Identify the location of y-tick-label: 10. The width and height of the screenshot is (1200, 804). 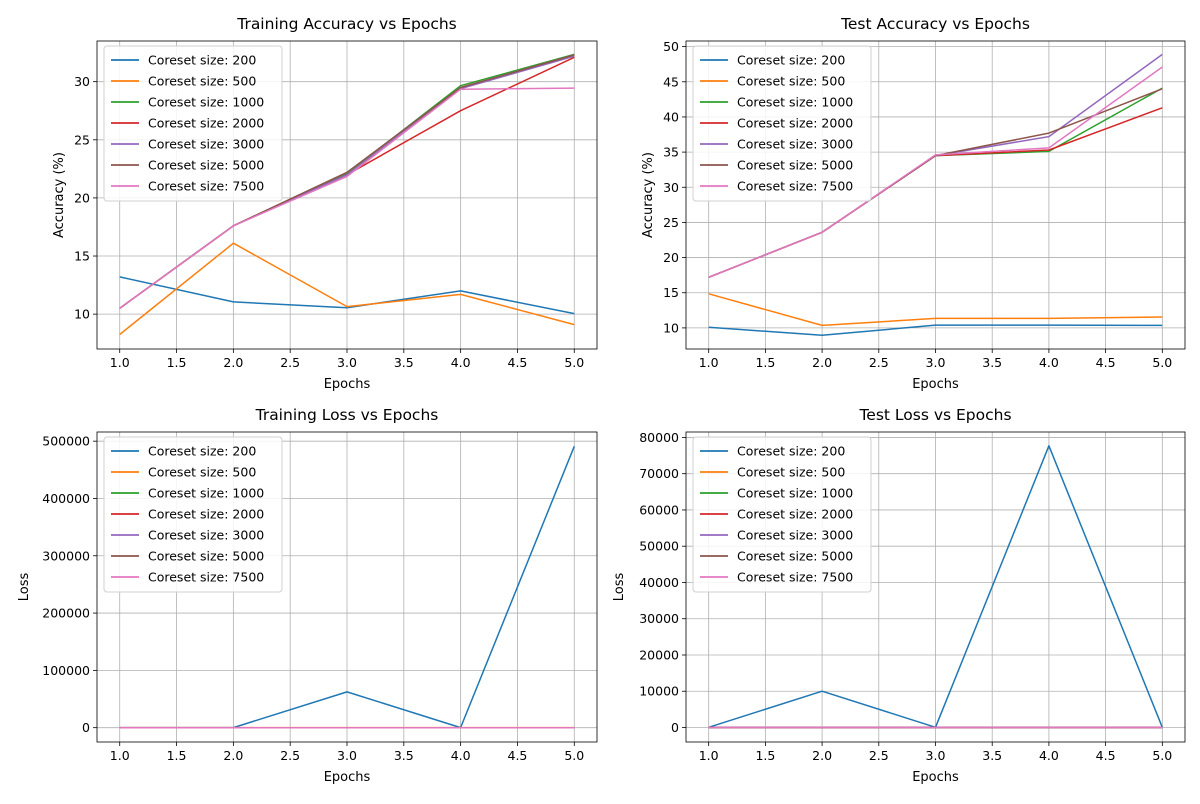
(82, 314).